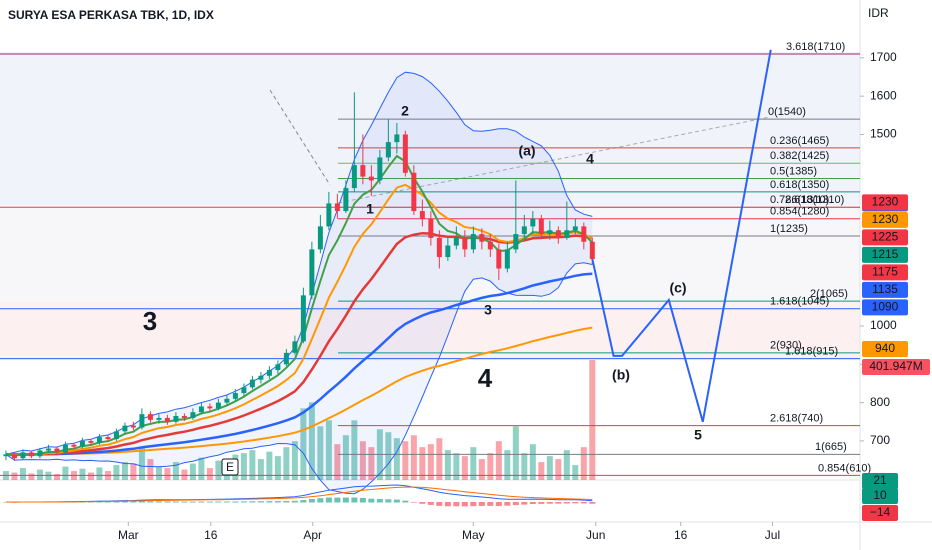 This screenshot has height=550, width=932. I want to click on fib-label: 0.854(610), so click(844, 468).